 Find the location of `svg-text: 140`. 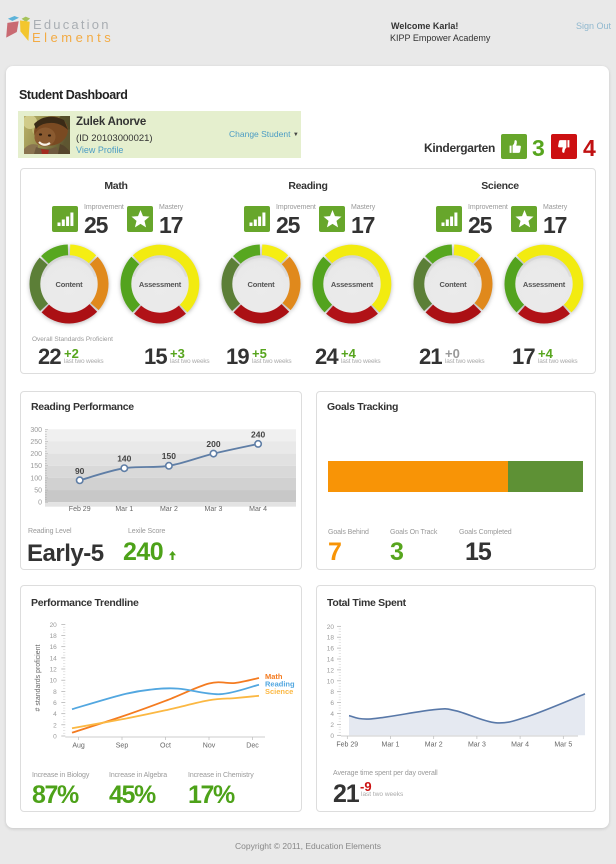

svg-text: 140 is located at coordinates (124, 459).